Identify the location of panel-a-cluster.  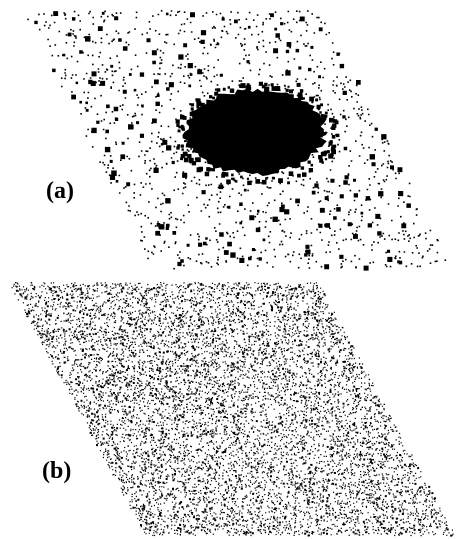
(257, 133).